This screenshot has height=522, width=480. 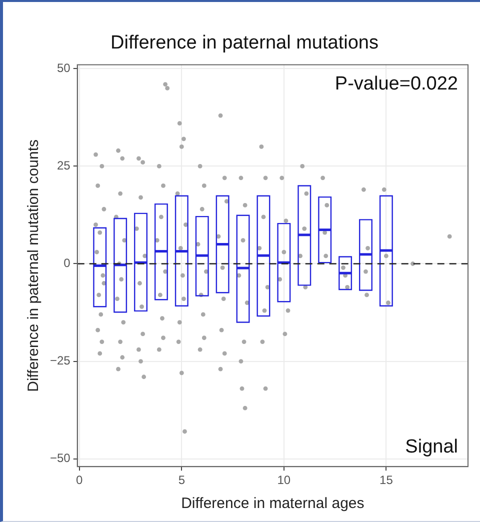 What do you see at coordinates (63, 68) in the screenshot?
I see `y-tick-label: 50` at bounding box center [63, 68].